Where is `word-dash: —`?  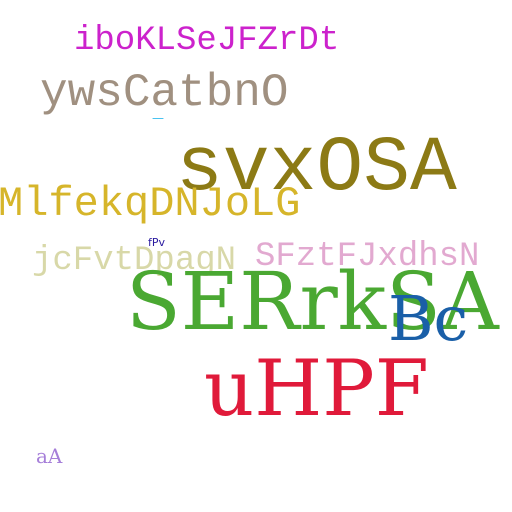
word-dash: — is located at coordinates (158, 118).